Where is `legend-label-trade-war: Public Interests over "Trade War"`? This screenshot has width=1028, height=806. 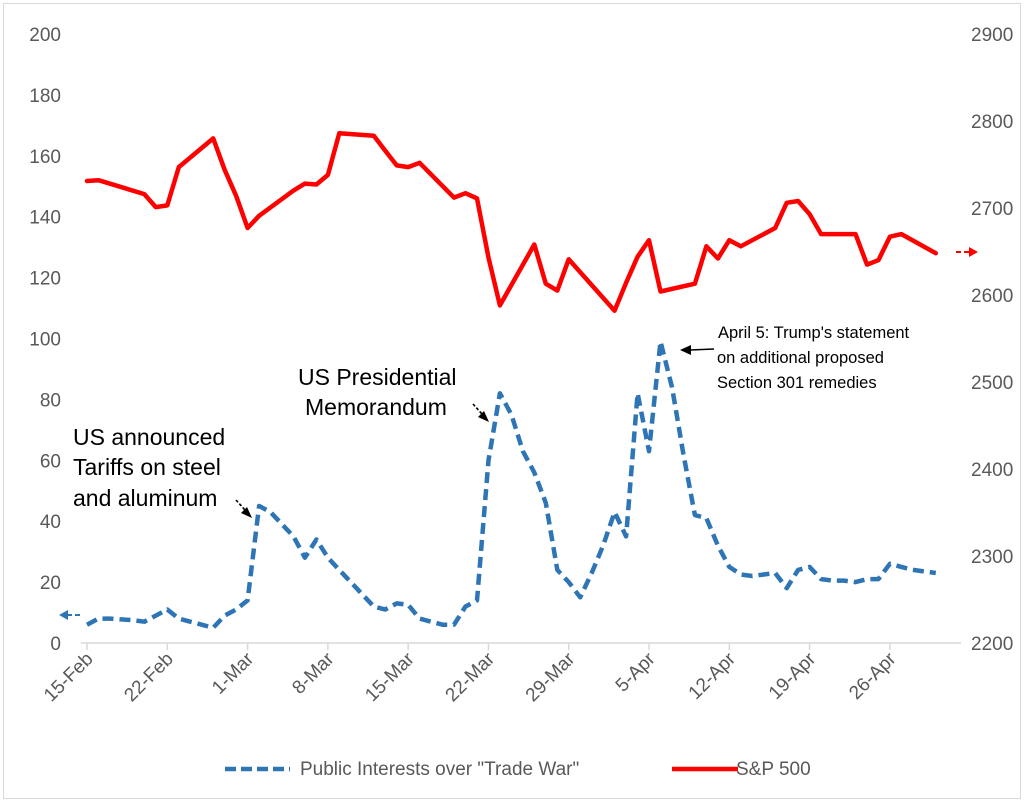
legend-label-trade-war: Public Interests over "Trade War" is located at coordinates (439, 769).